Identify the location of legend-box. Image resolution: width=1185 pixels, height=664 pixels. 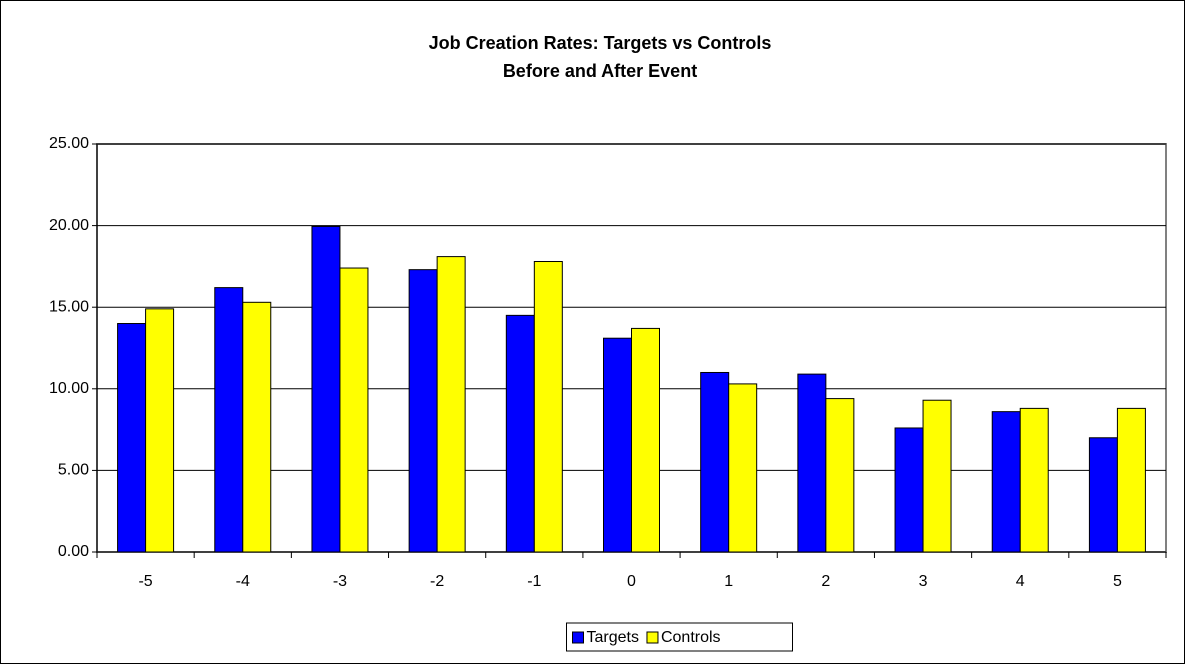
(679, 637).